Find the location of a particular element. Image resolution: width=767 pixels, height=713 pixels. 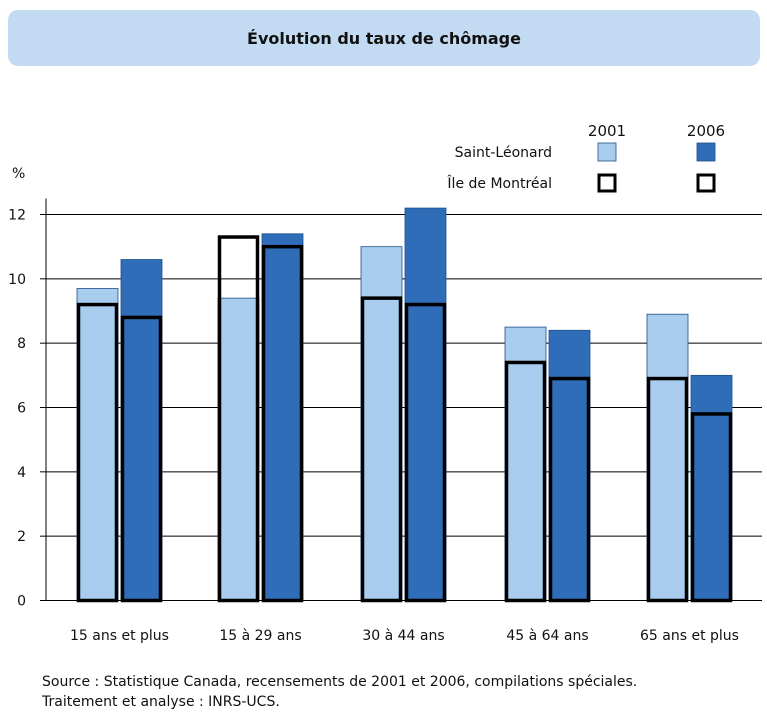

chart-title: Évolution du taux de chômage is located at coordinates (384, 38).